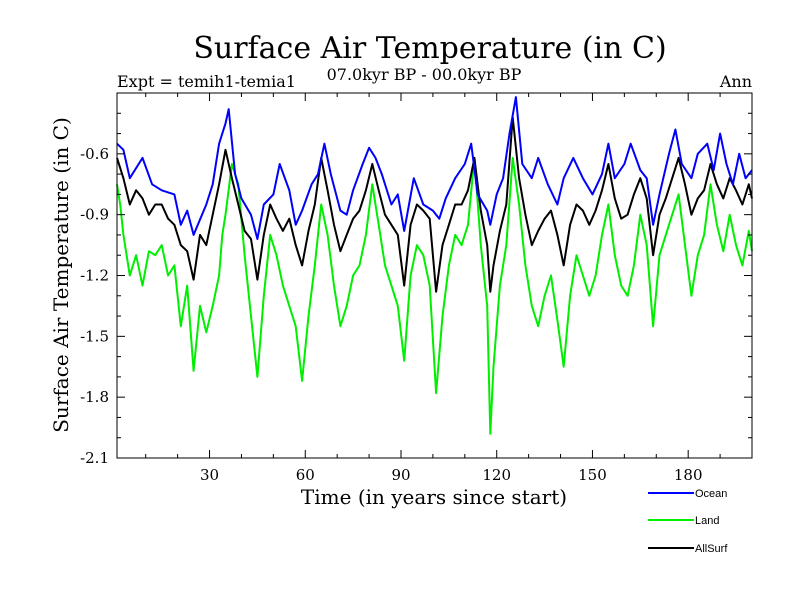 This screenshot has height=600, width=800. What do you see at coordinates (305, 475) in the screenshot?
I see `x-tick-label: 60` at bounding box center [305, 475].